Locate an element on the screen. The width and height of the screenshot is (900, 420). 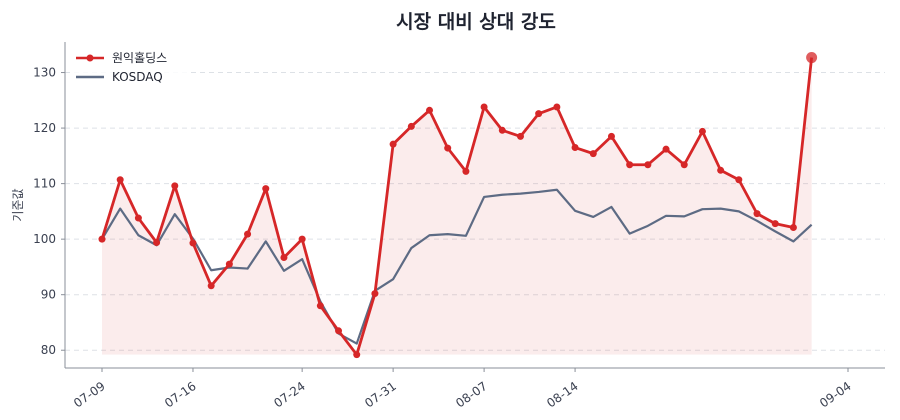
y-tick-label-110: 110 is located at coordinates (44, 184).